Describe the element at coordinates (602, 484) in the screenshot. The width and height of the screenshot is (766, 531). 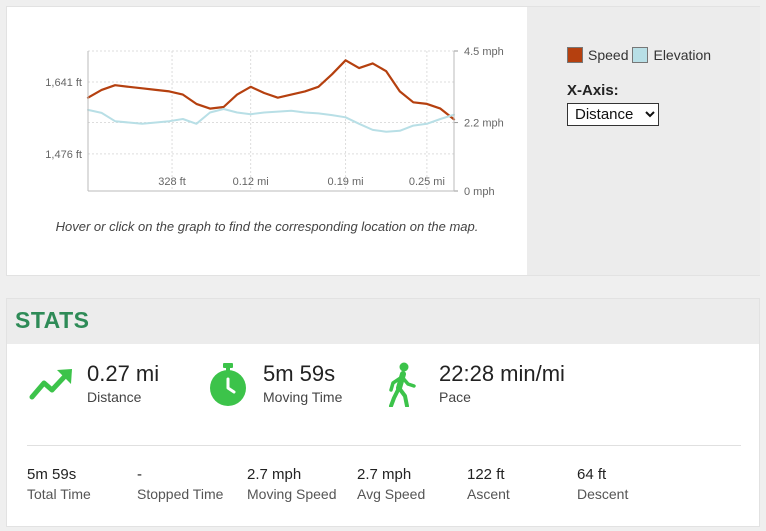
I see `descent-stat: 64 ft Descent` at that location.